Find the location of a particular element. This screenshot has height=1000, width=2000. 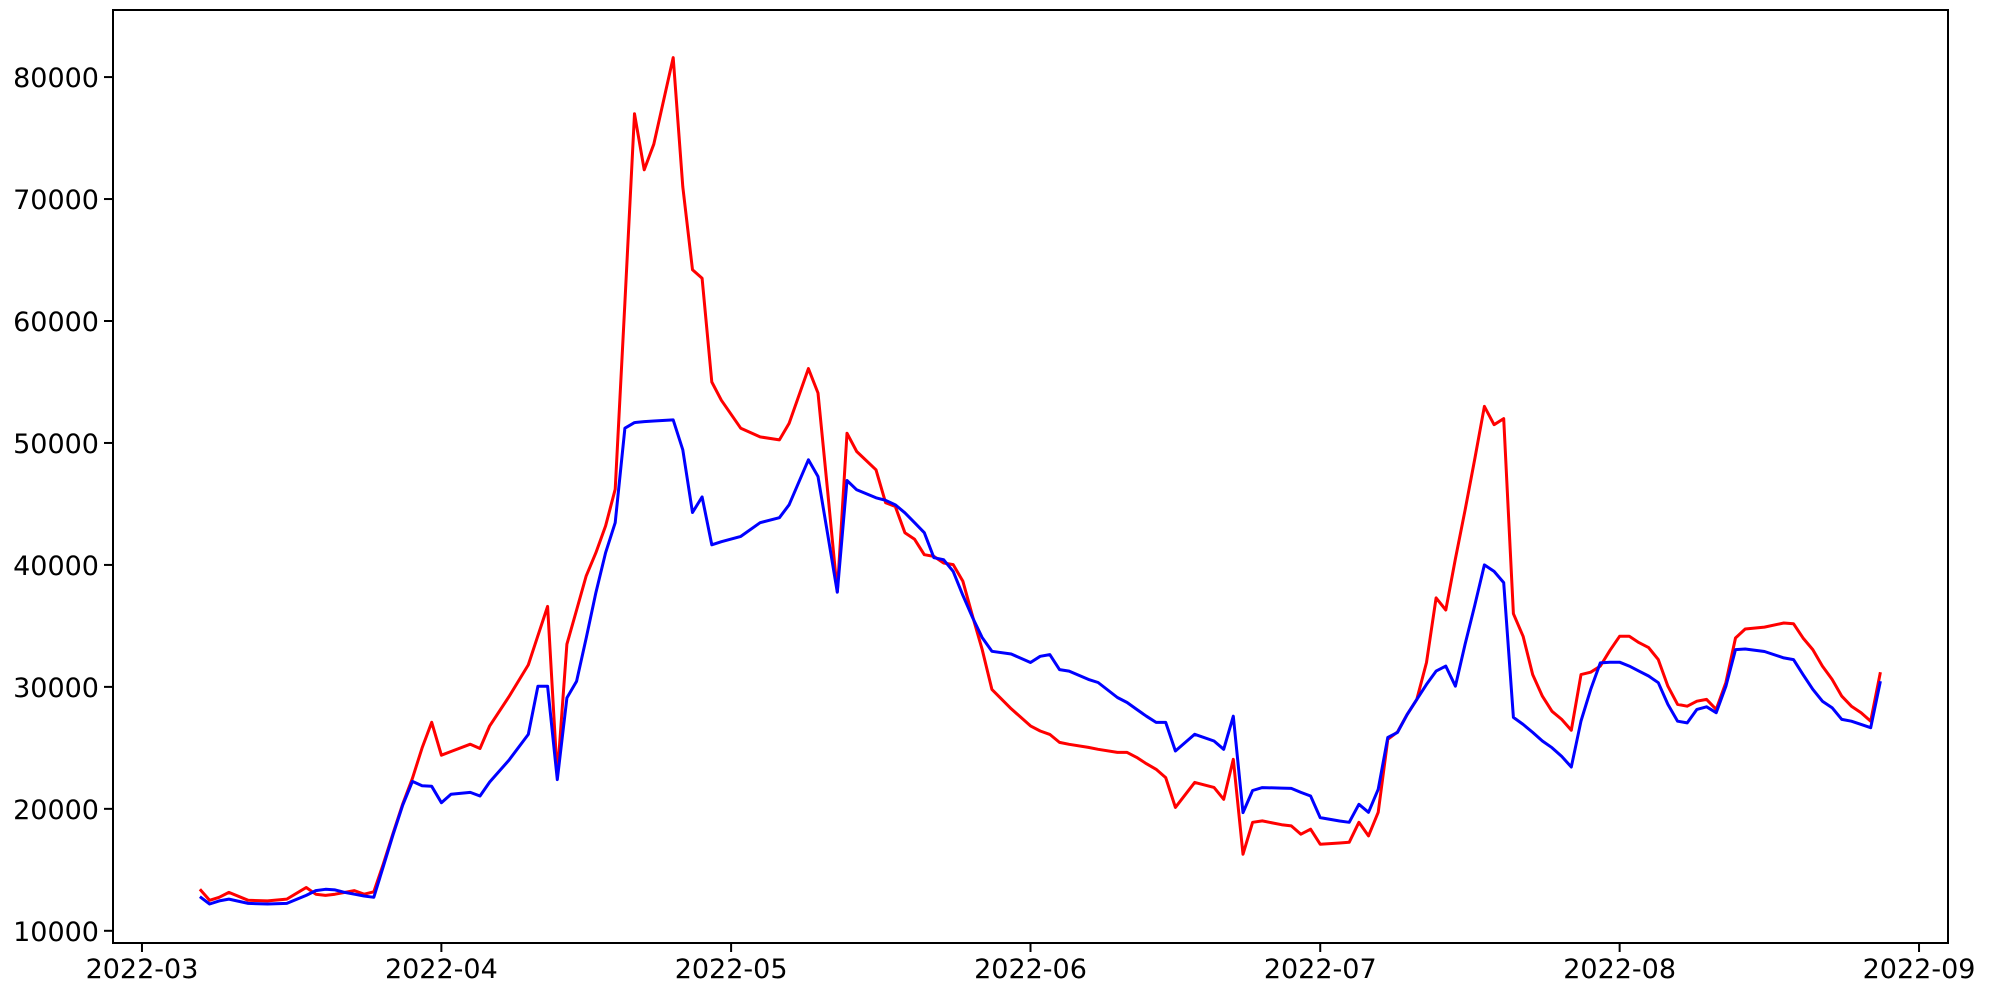

y-tick-label: 40000 is located at coordinates (56, 566).